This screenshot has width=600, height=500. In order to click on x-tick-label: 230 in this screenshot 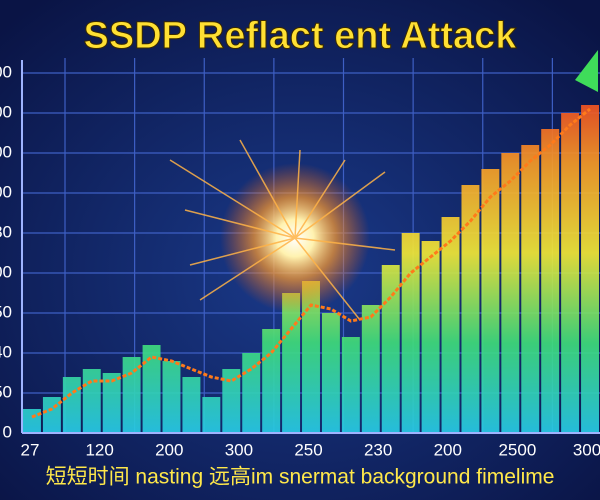, I will do `click(378, 449)`.